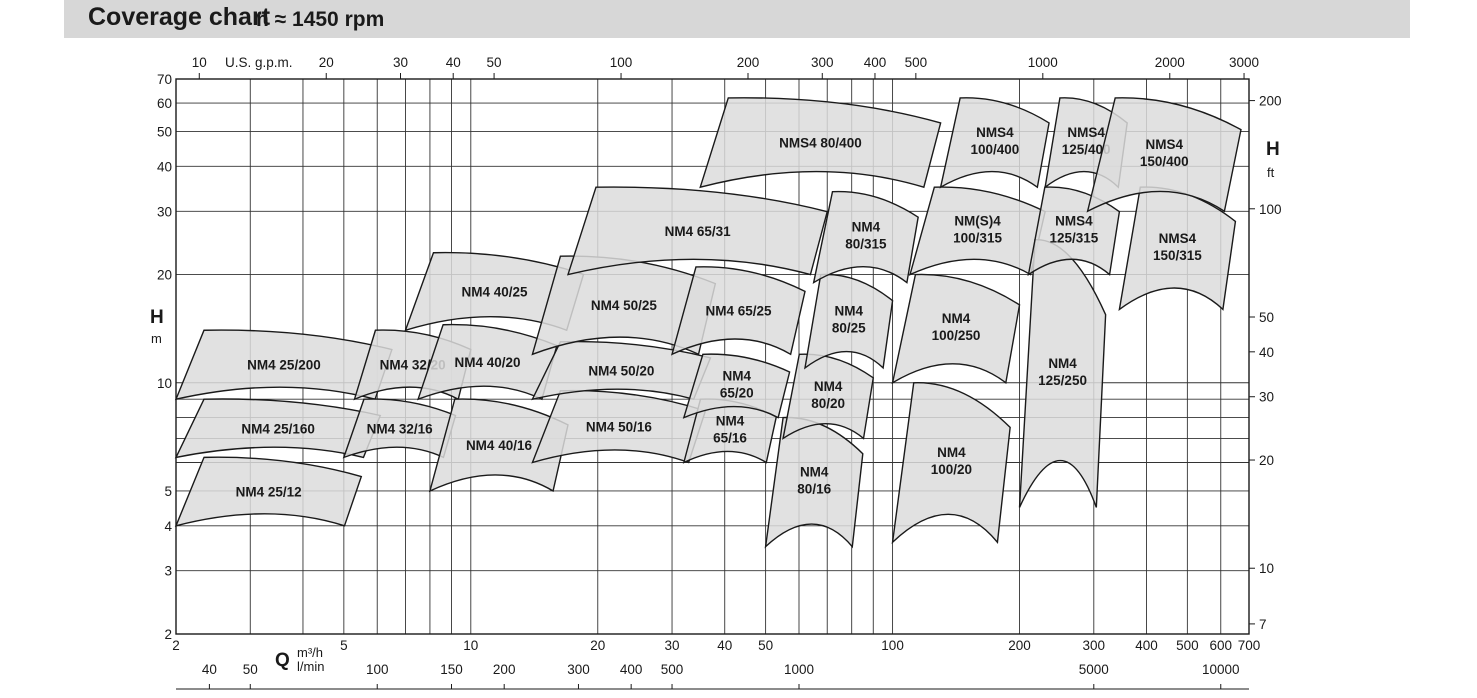 This screenshot has width=1477, height=698. I want to click on pump-label: NM4 25/160, so click(278, 428).